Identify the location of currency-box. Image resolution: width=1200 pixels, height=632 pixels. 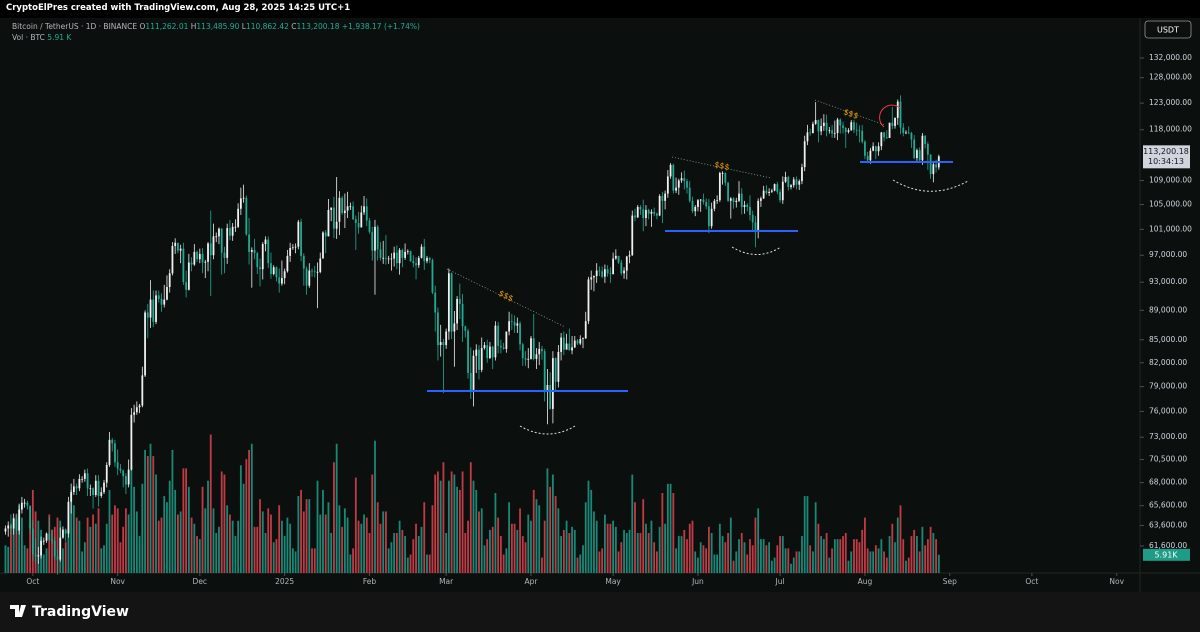
(1168, 29).